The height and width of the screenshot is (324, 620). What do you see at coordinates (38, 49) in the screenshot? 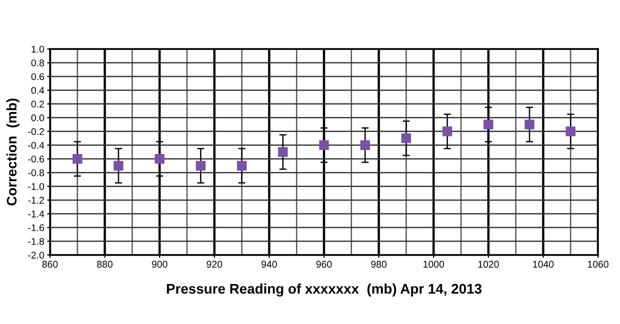
I see `y-tick-label: 1.0` at bounding box center [38, 49].